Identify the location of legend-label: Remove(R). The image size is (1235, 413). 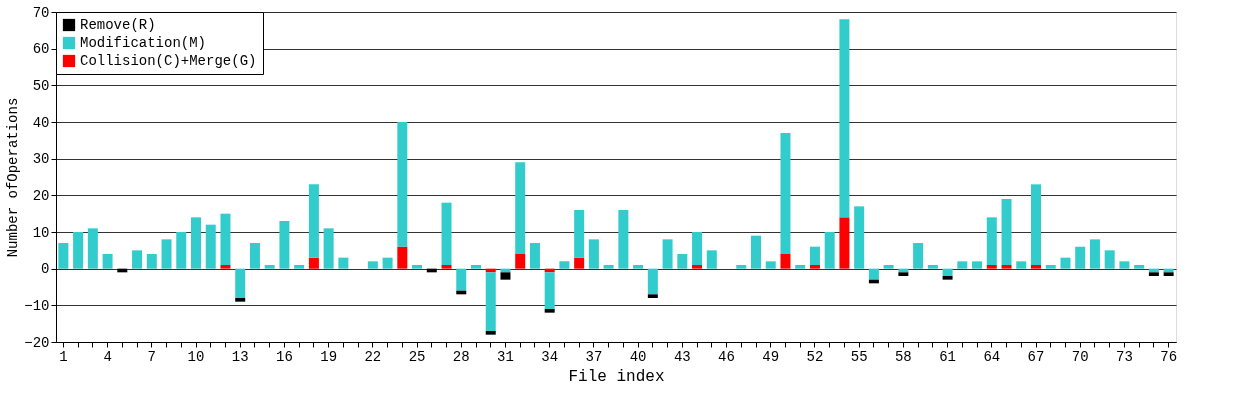
(118, 25).